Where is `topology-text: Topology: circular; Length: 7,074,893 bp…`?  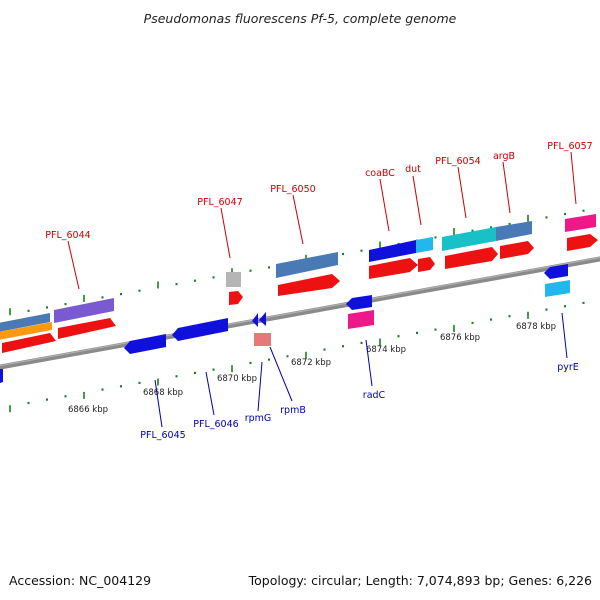
topology-text: Topology: circular; Length: 7,074,893 bp… is located at coordinates (420, 580).